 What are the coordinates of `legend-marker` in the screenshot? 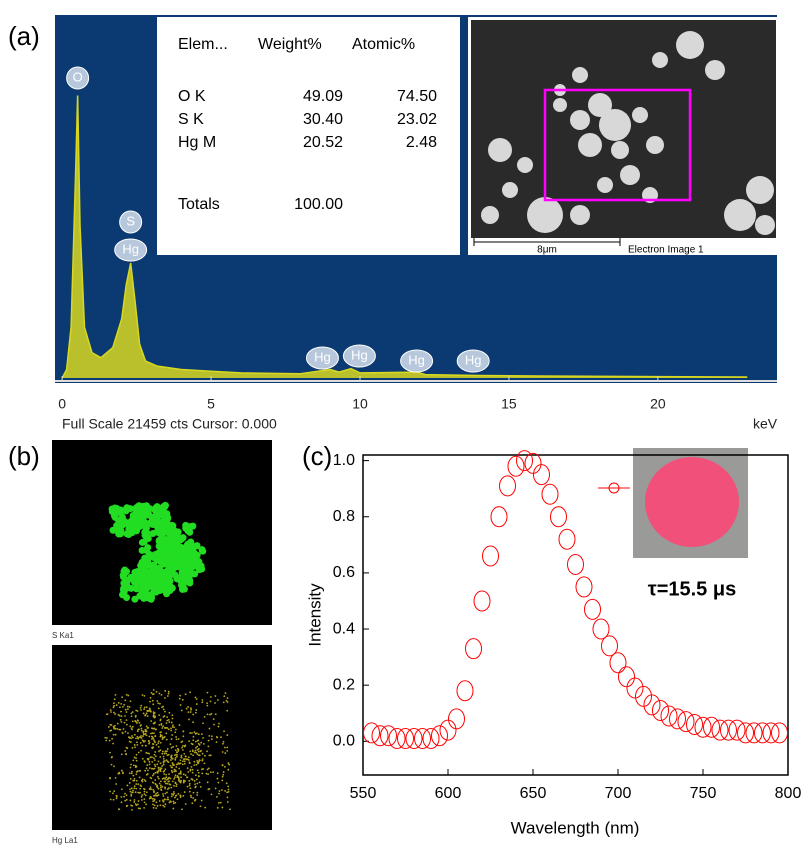 It's located at (614, 488).